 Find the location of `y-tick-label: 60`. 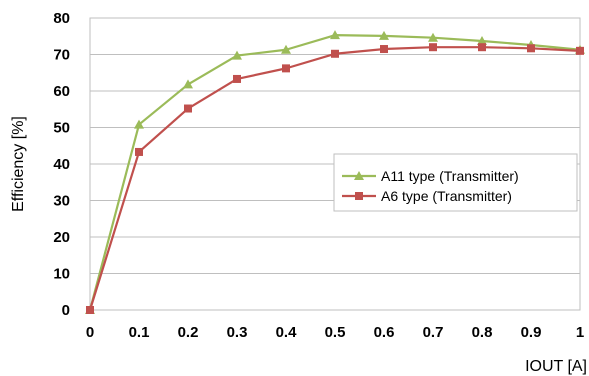

y-tick-label: 60 is located at coordinates (61, 91).